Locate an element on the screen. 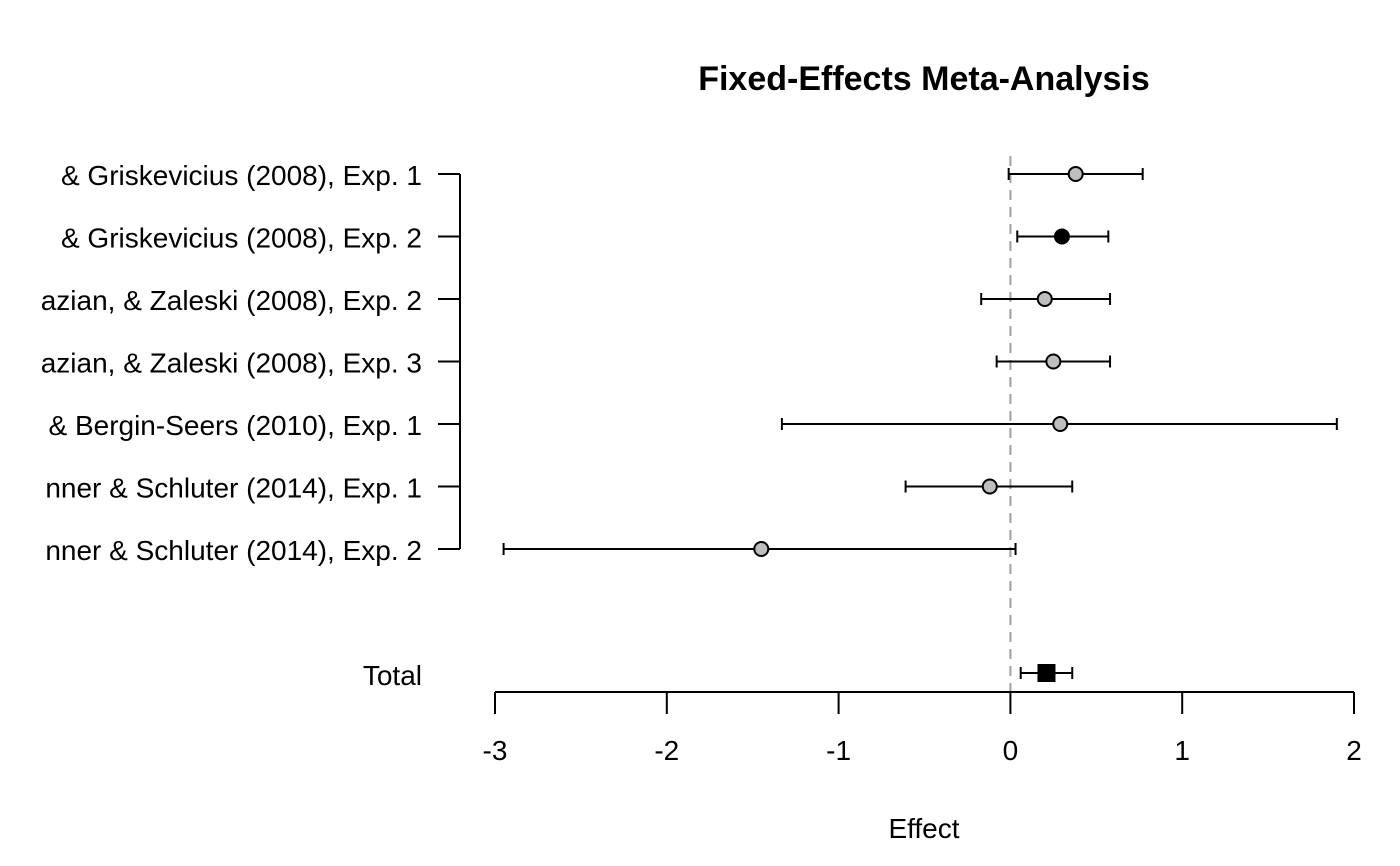 This screenshot has width=1400, height=866. x-tick-label: -2 is located at coordinates (666, 750).